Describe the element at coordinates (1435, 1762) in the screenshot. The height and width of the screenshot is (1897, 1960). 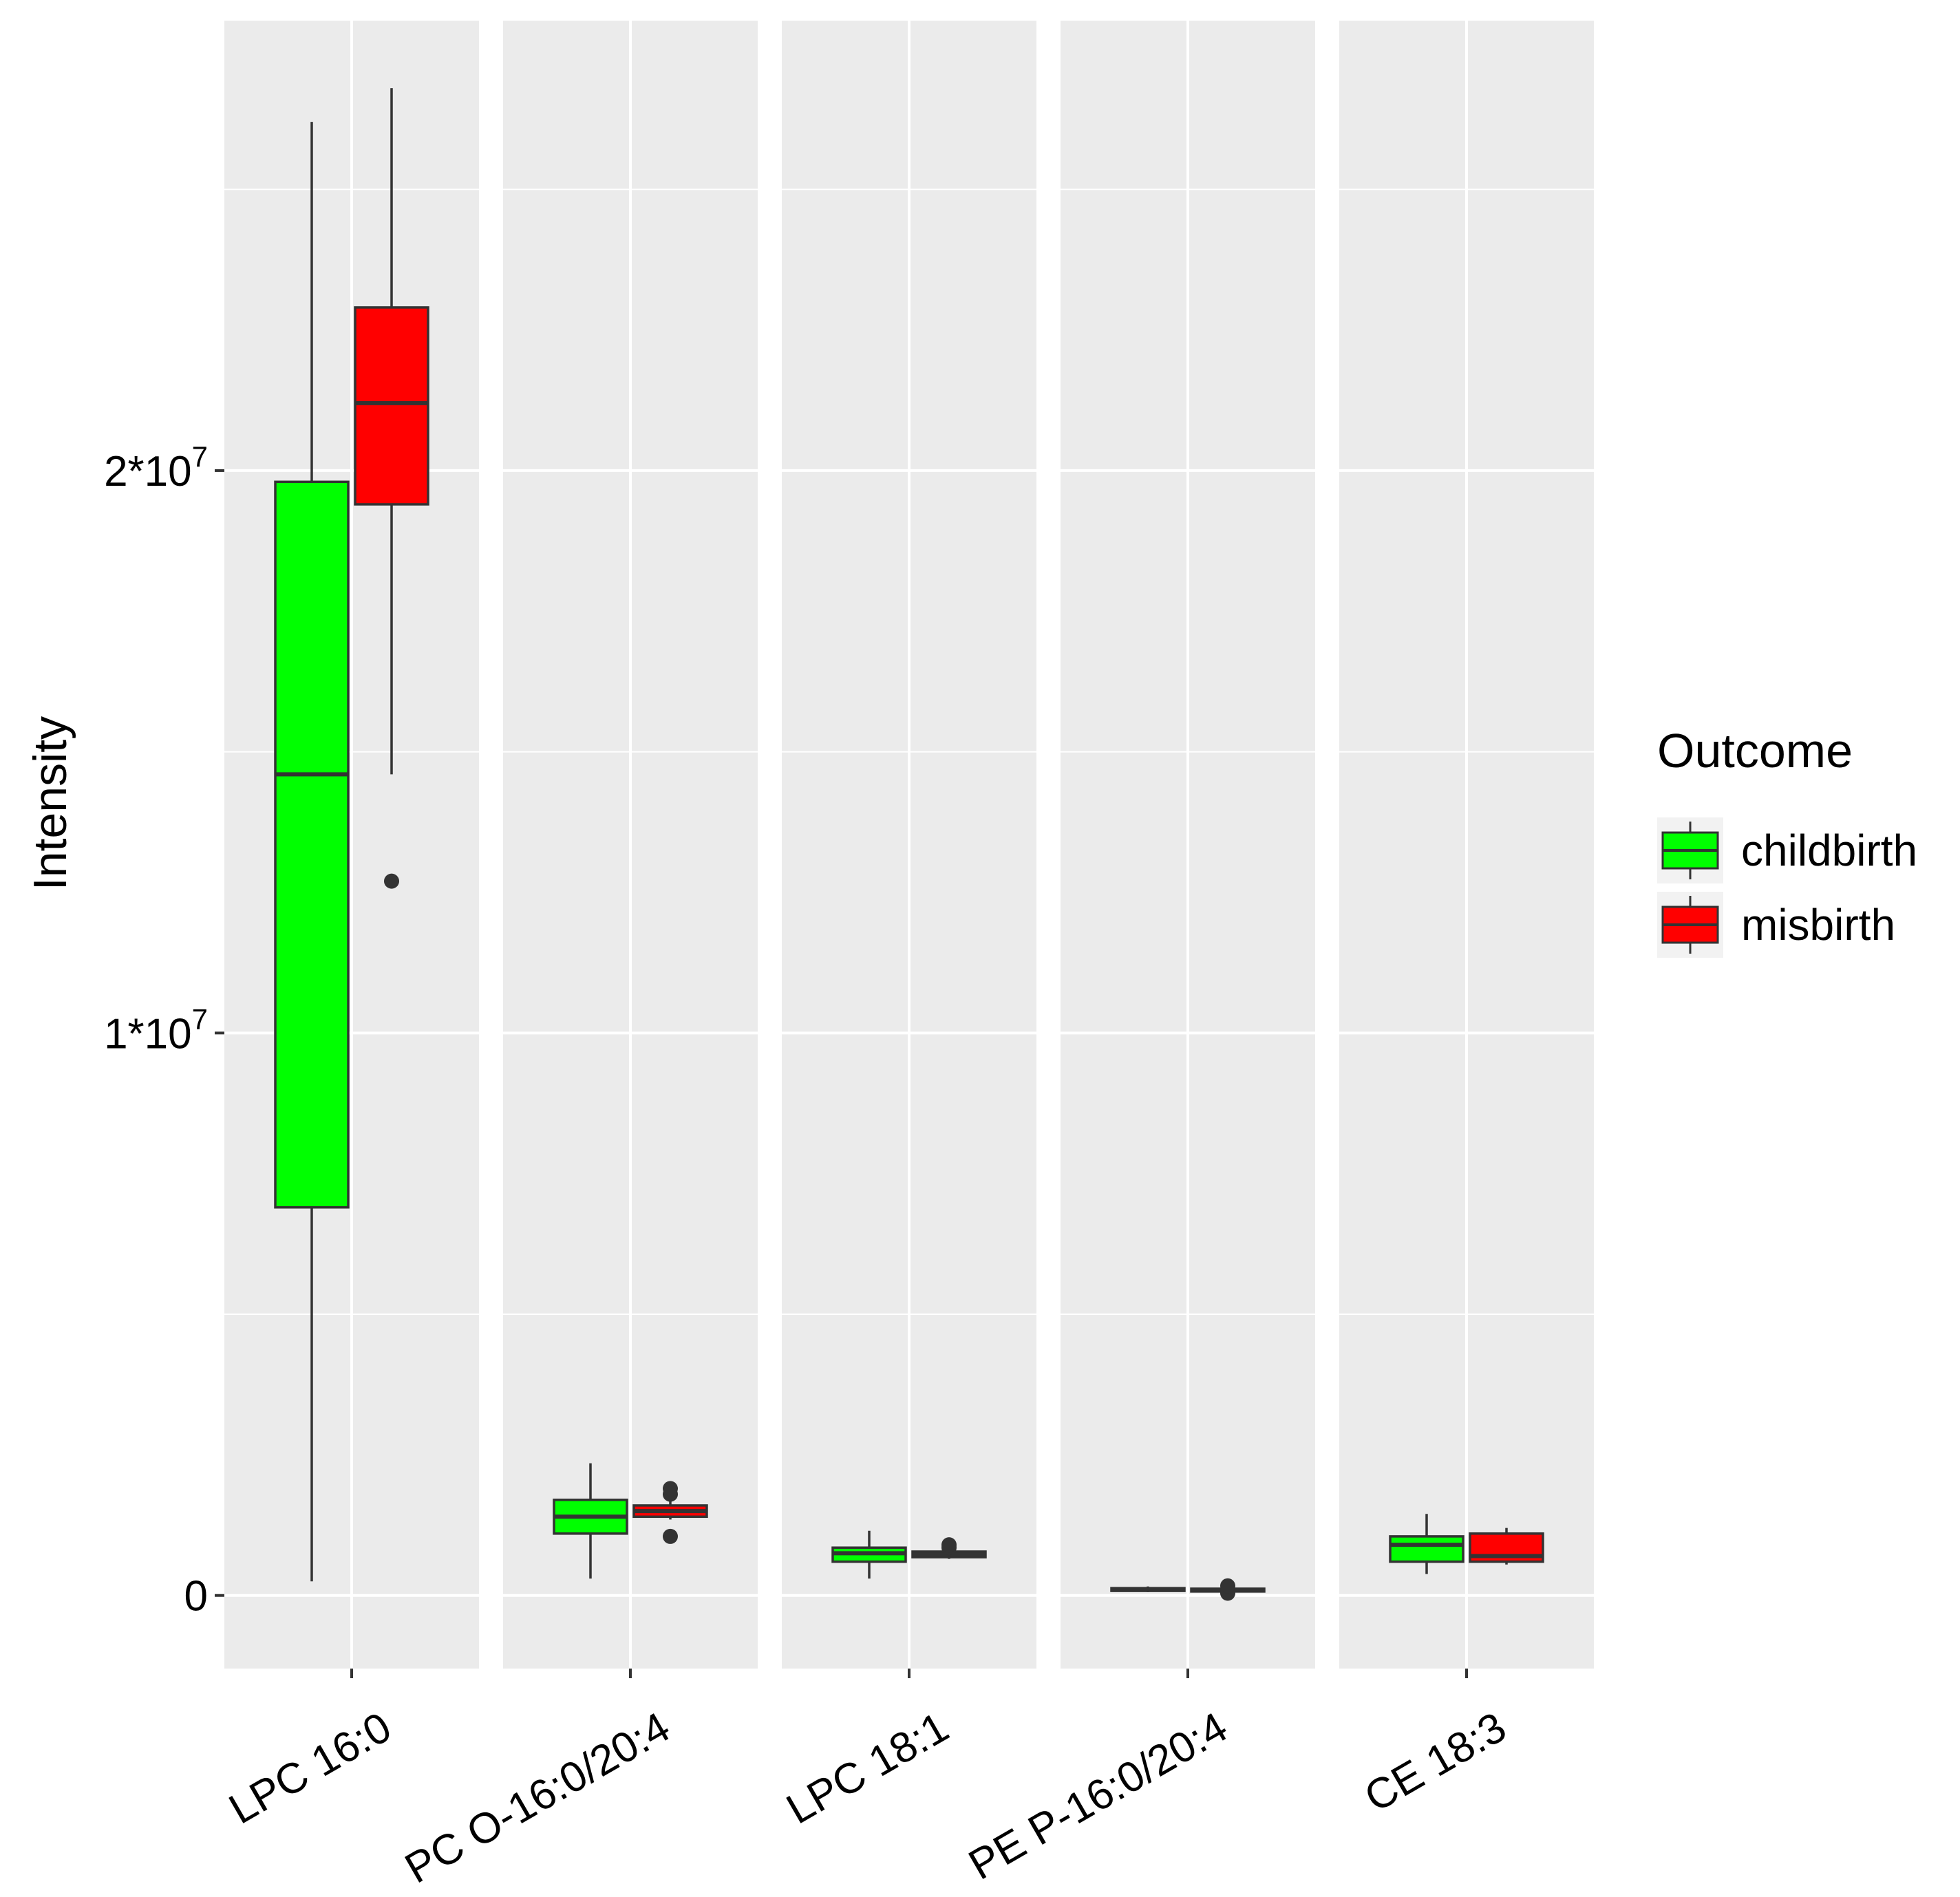
I see `x-tick-label: CE 18:3` at that location.